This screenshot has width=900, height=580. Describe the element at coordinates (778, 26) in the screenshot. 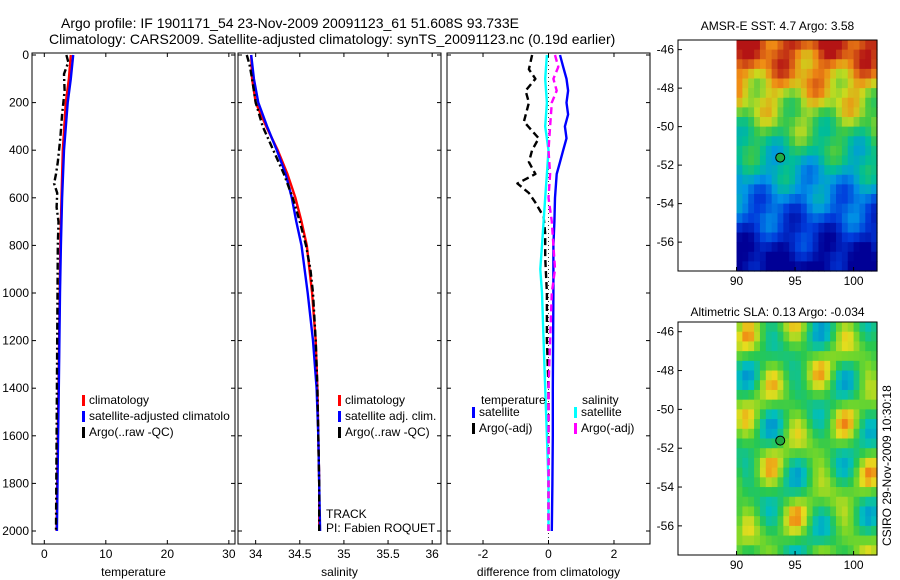

I see `sst-map-title: AMSR-E SST: 4.7 Argo: 3.58` at that location.